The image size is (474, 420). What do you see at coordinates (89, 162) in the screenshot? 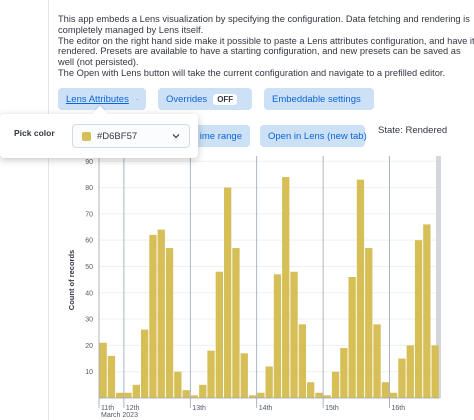
I see `y-tick-label: 90` at bounding box center [89, 162].